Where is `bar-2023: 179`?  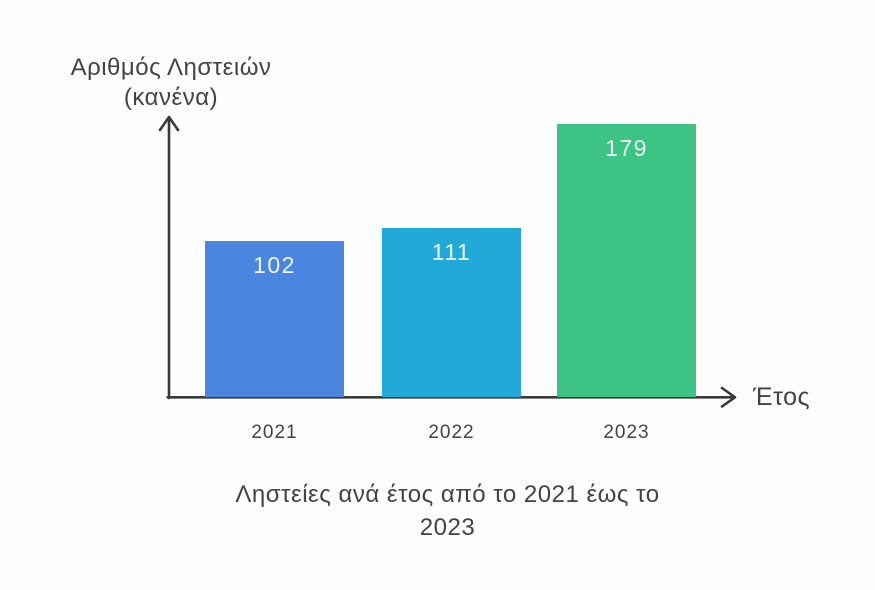
bar-2023: 179 is located at coordinates (626, 260).